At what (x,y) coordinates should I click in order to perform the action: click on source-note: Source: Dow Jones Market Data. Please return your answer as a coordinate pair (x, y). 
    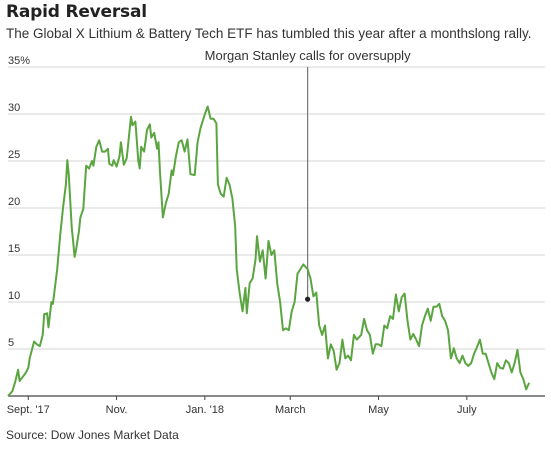
    Looking at the image, I should click on (92, 435).